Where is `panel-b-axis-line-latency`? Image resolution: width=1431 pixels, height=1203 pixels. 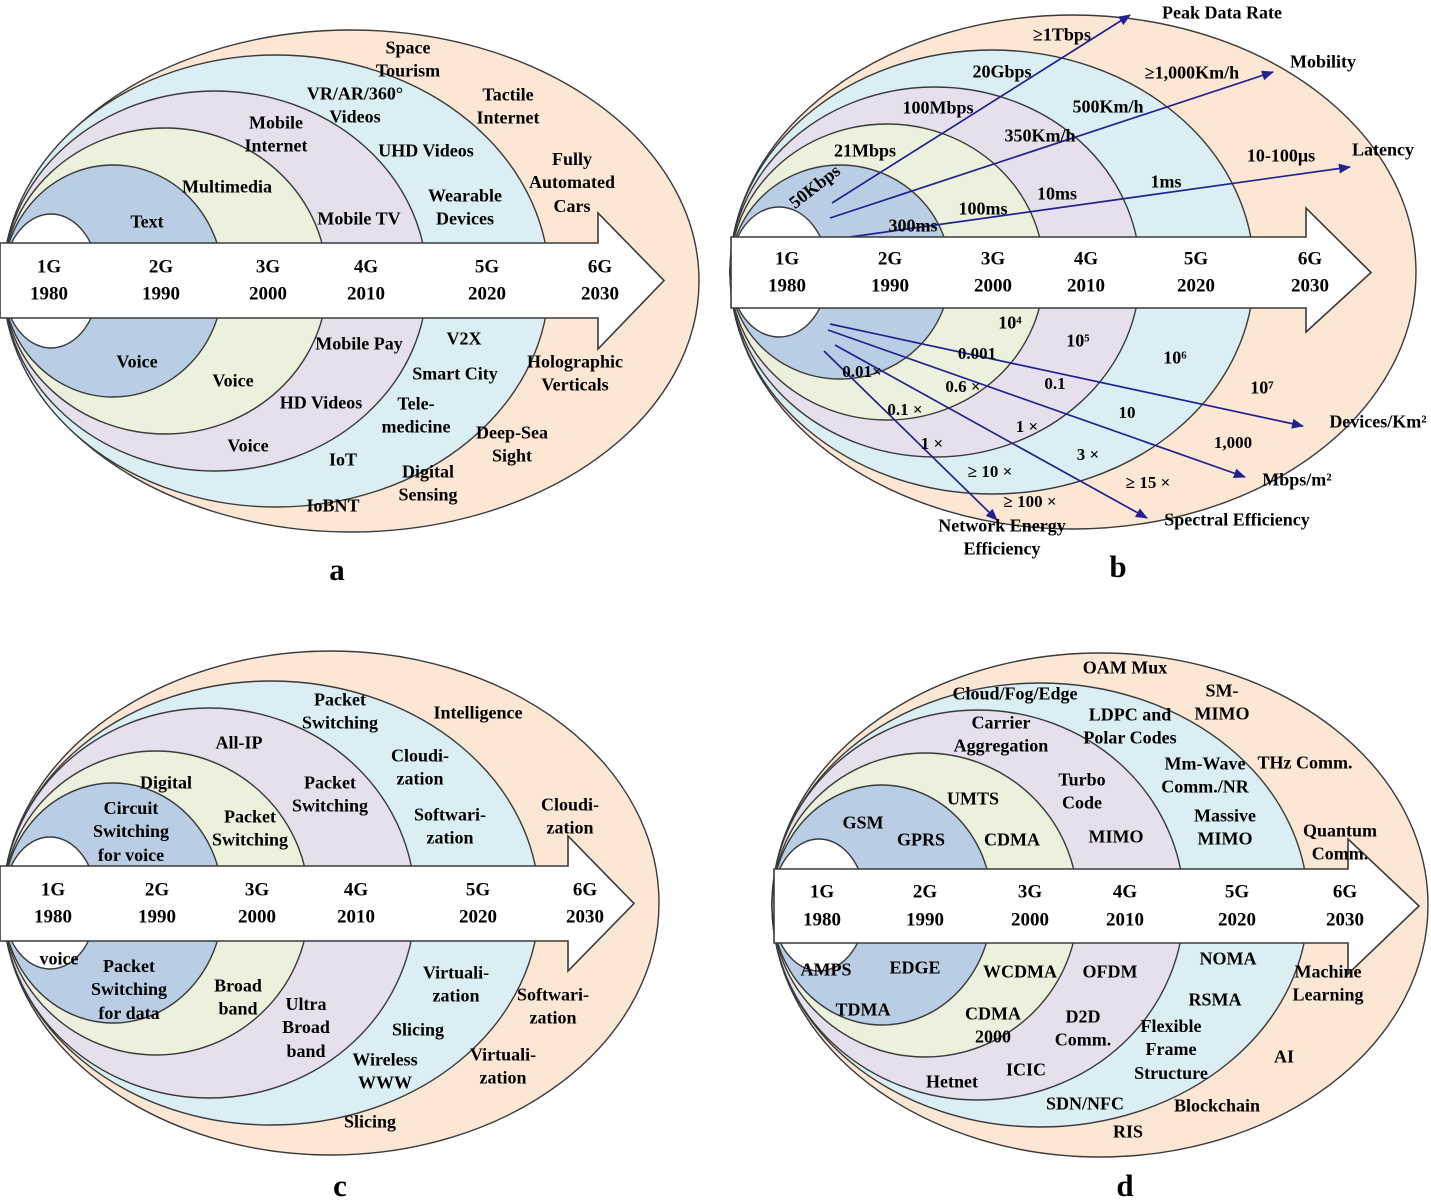
panel-b-axis-line-latency is located at coordinates (1100, 200).